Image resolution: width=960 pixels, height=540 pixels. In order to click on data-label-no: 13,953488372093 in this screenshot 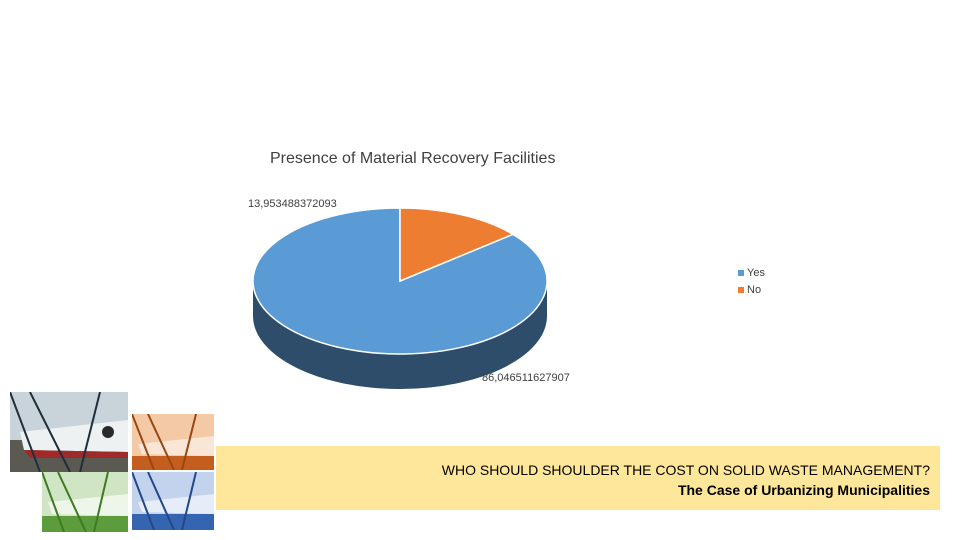, I will do `click(292, 204)`.